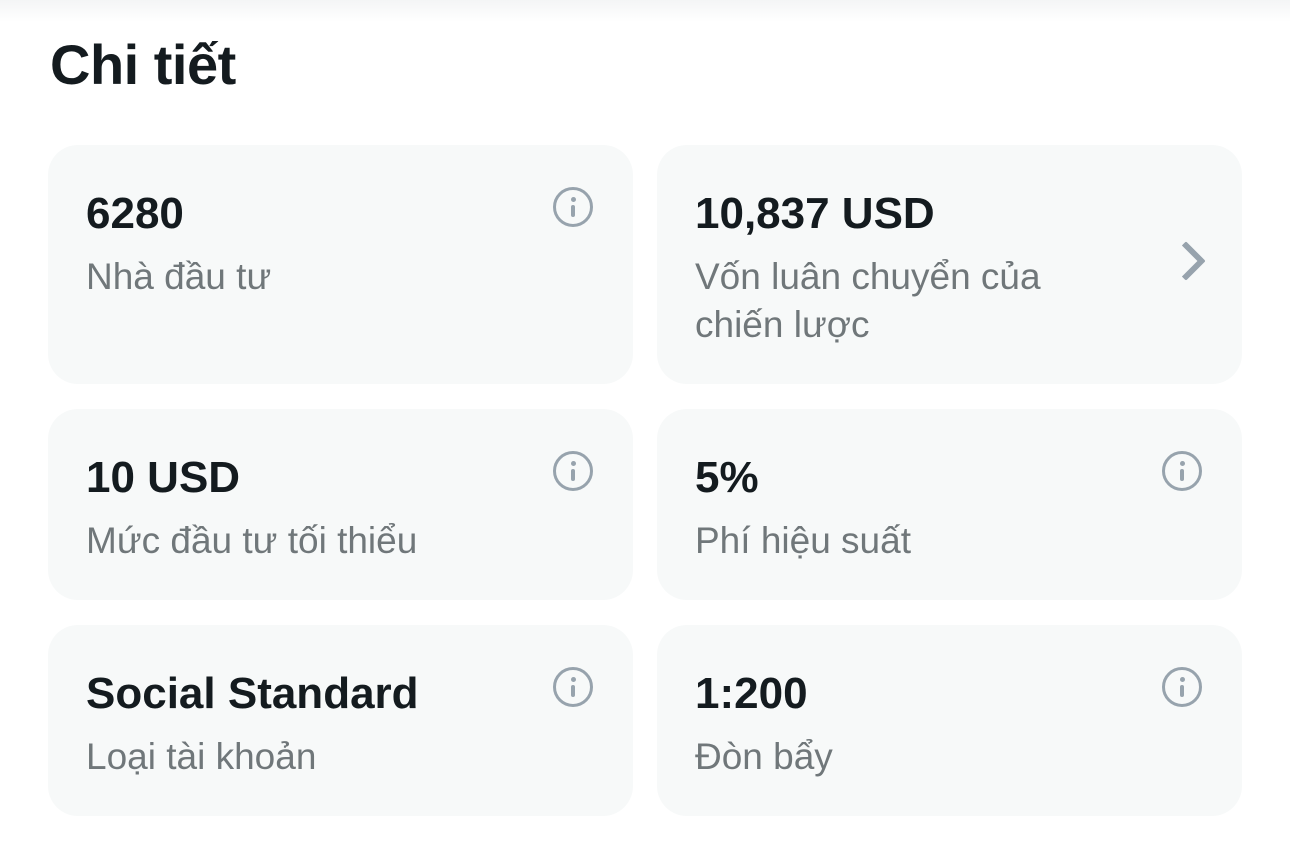 The width and height of the screenshot is (1290, 845). What do you see at coordinates (201, 756) in the screenshot?
I see `card-label: Loại tài khoản` at bounding box center [201, 756].